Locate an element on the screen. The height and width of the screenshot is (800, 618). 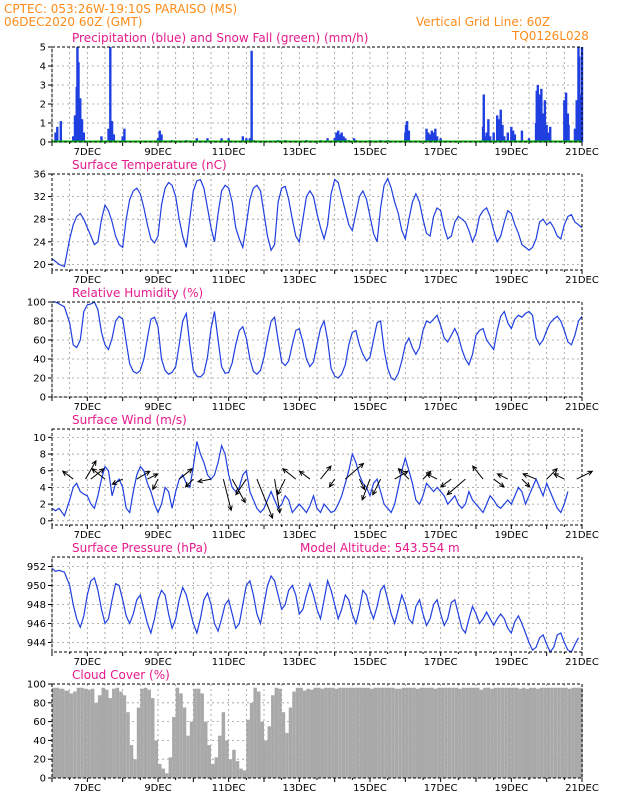
header-location: CPTEC: 053:26W-19:10S PARAISO (MS) is located at coordinates (120, 9).